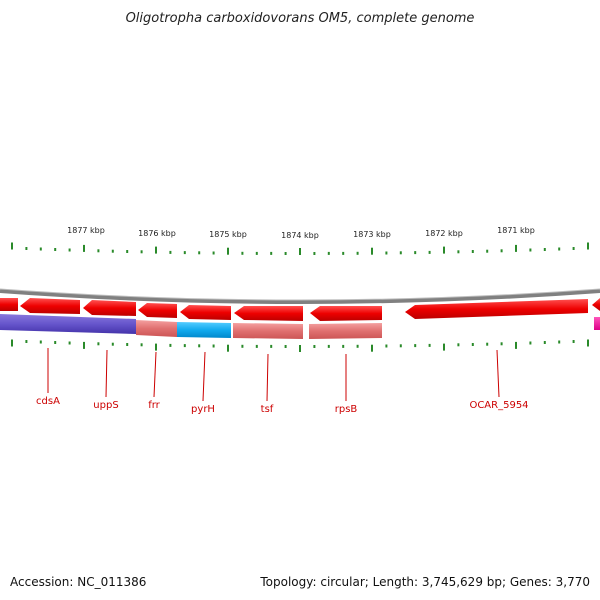 This screenshot has height=600, width=600. I want to click on gene-label-uppS: uppS, so click(105, 405).